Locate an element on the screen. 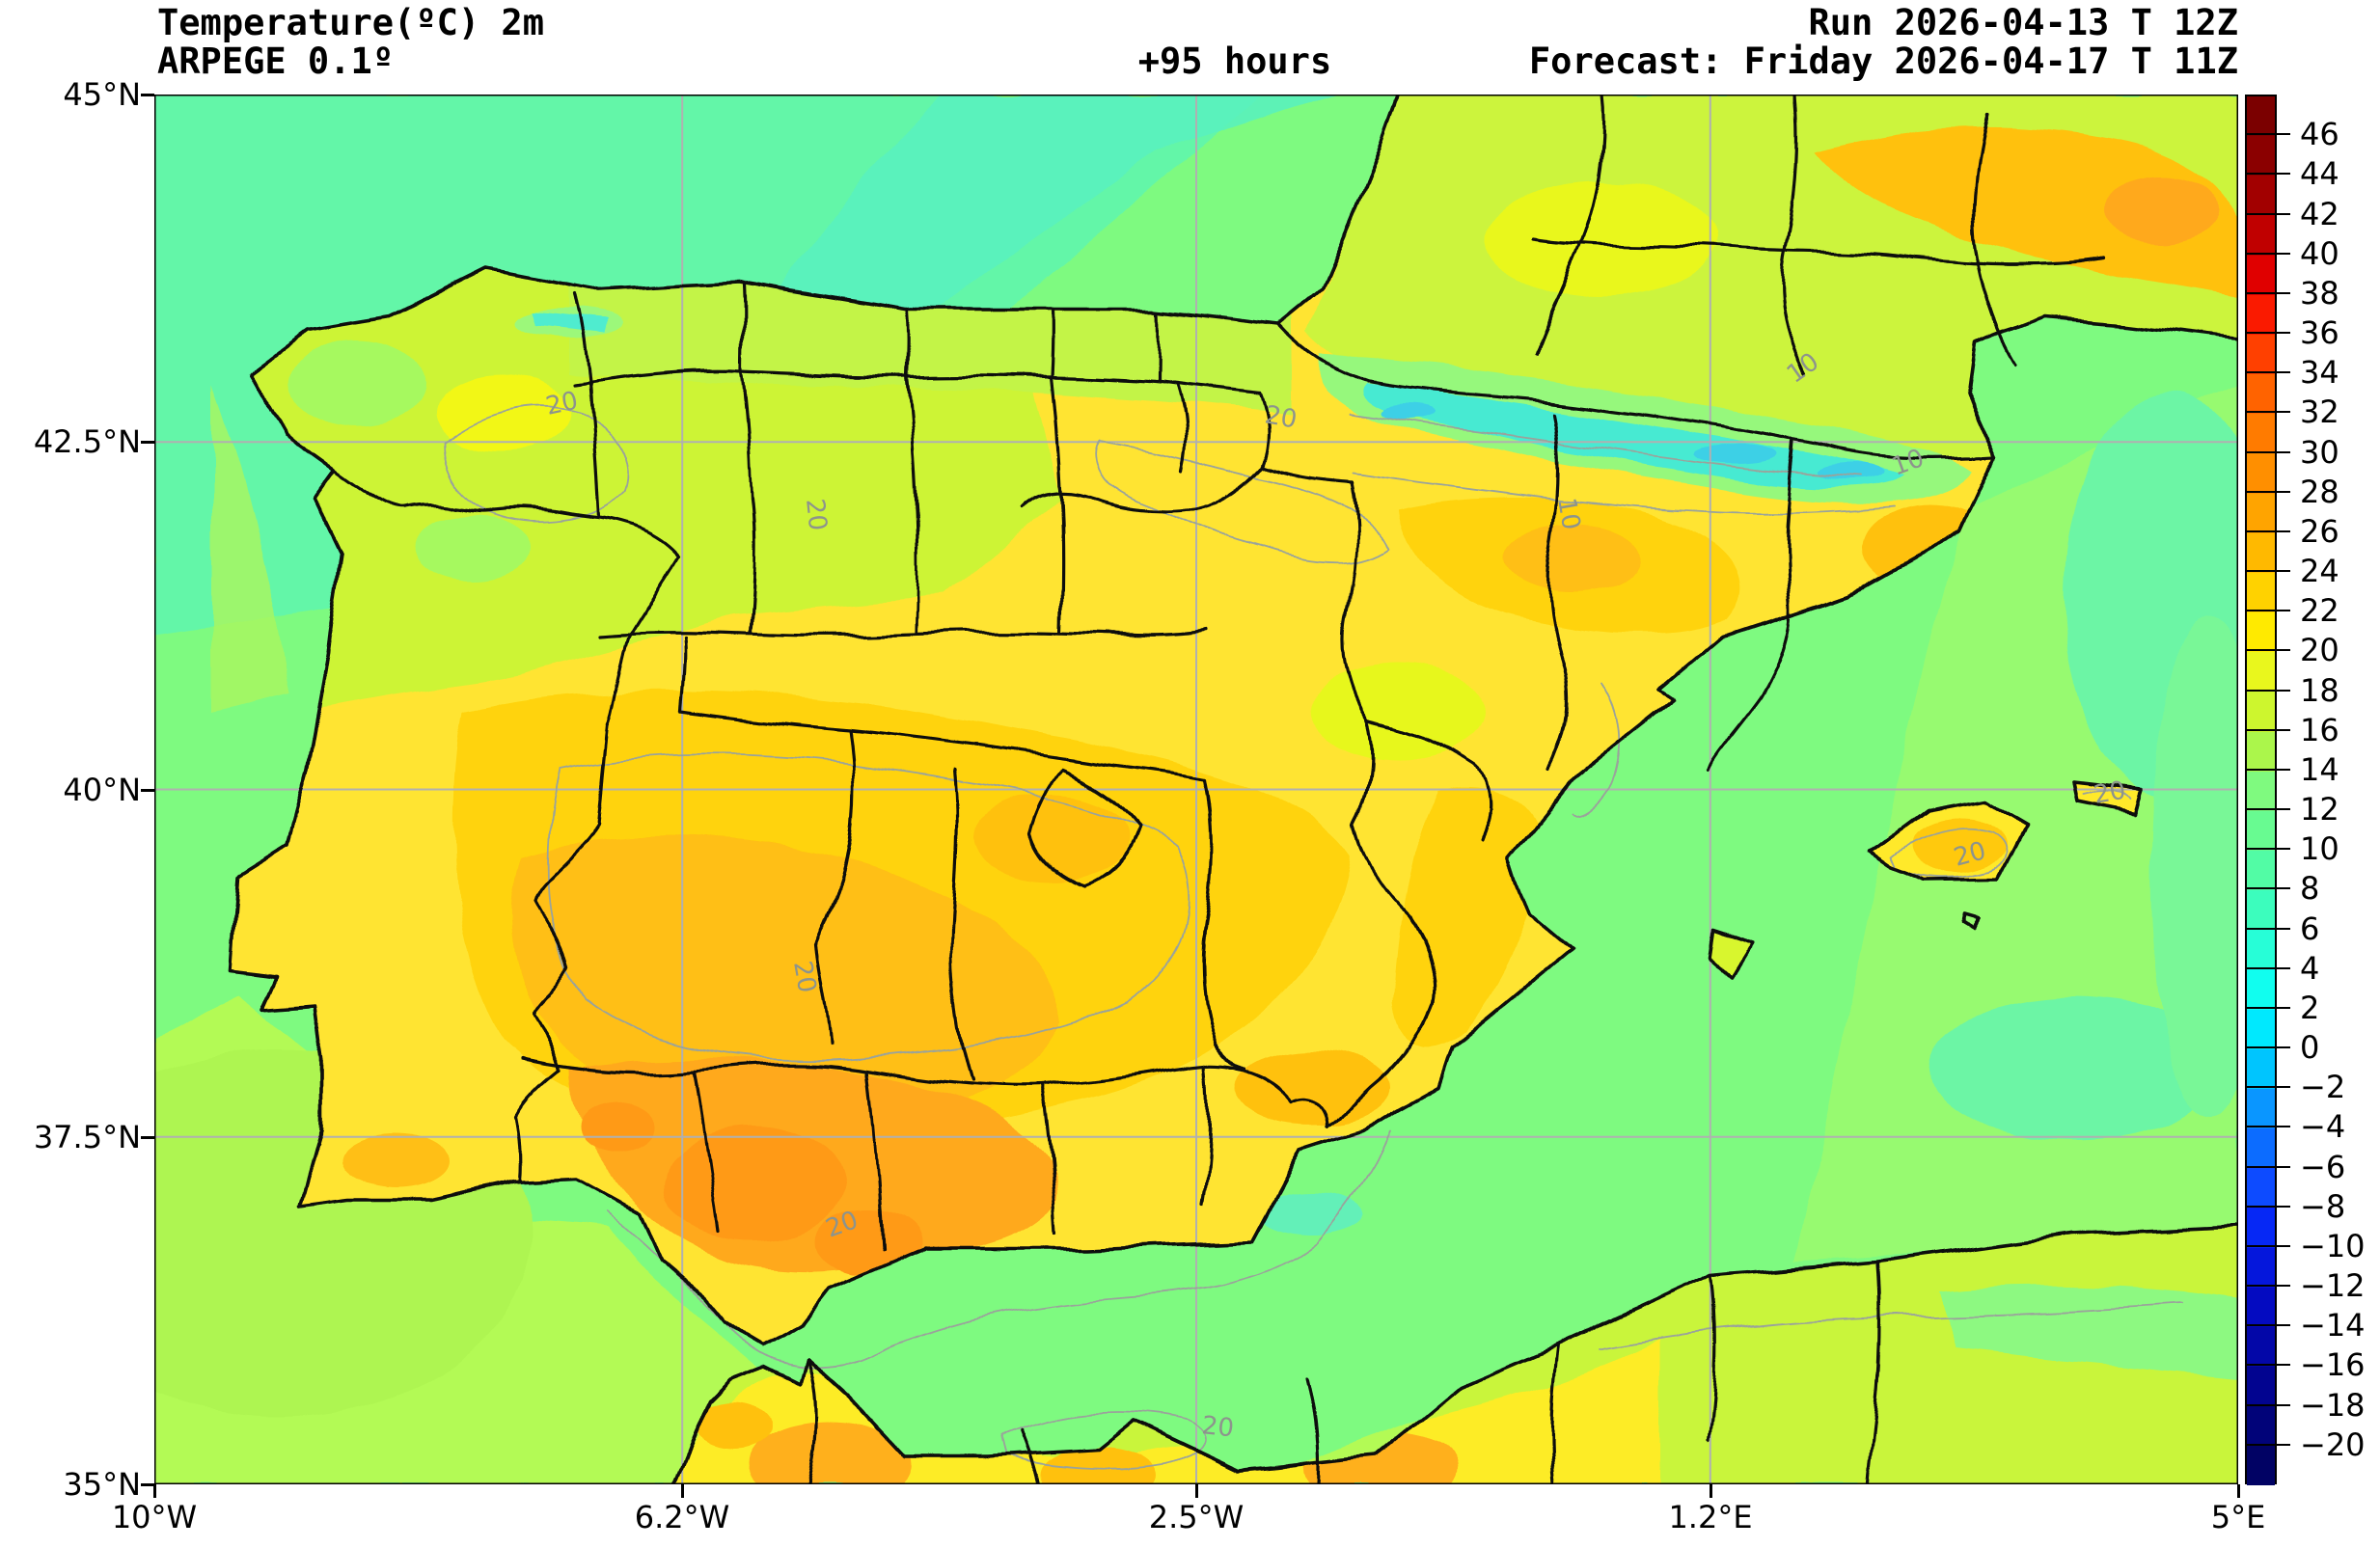 This screenshot has height=1548, width=2380. colorbar-tick-label: 44 is located at coordinates (2320, 174).